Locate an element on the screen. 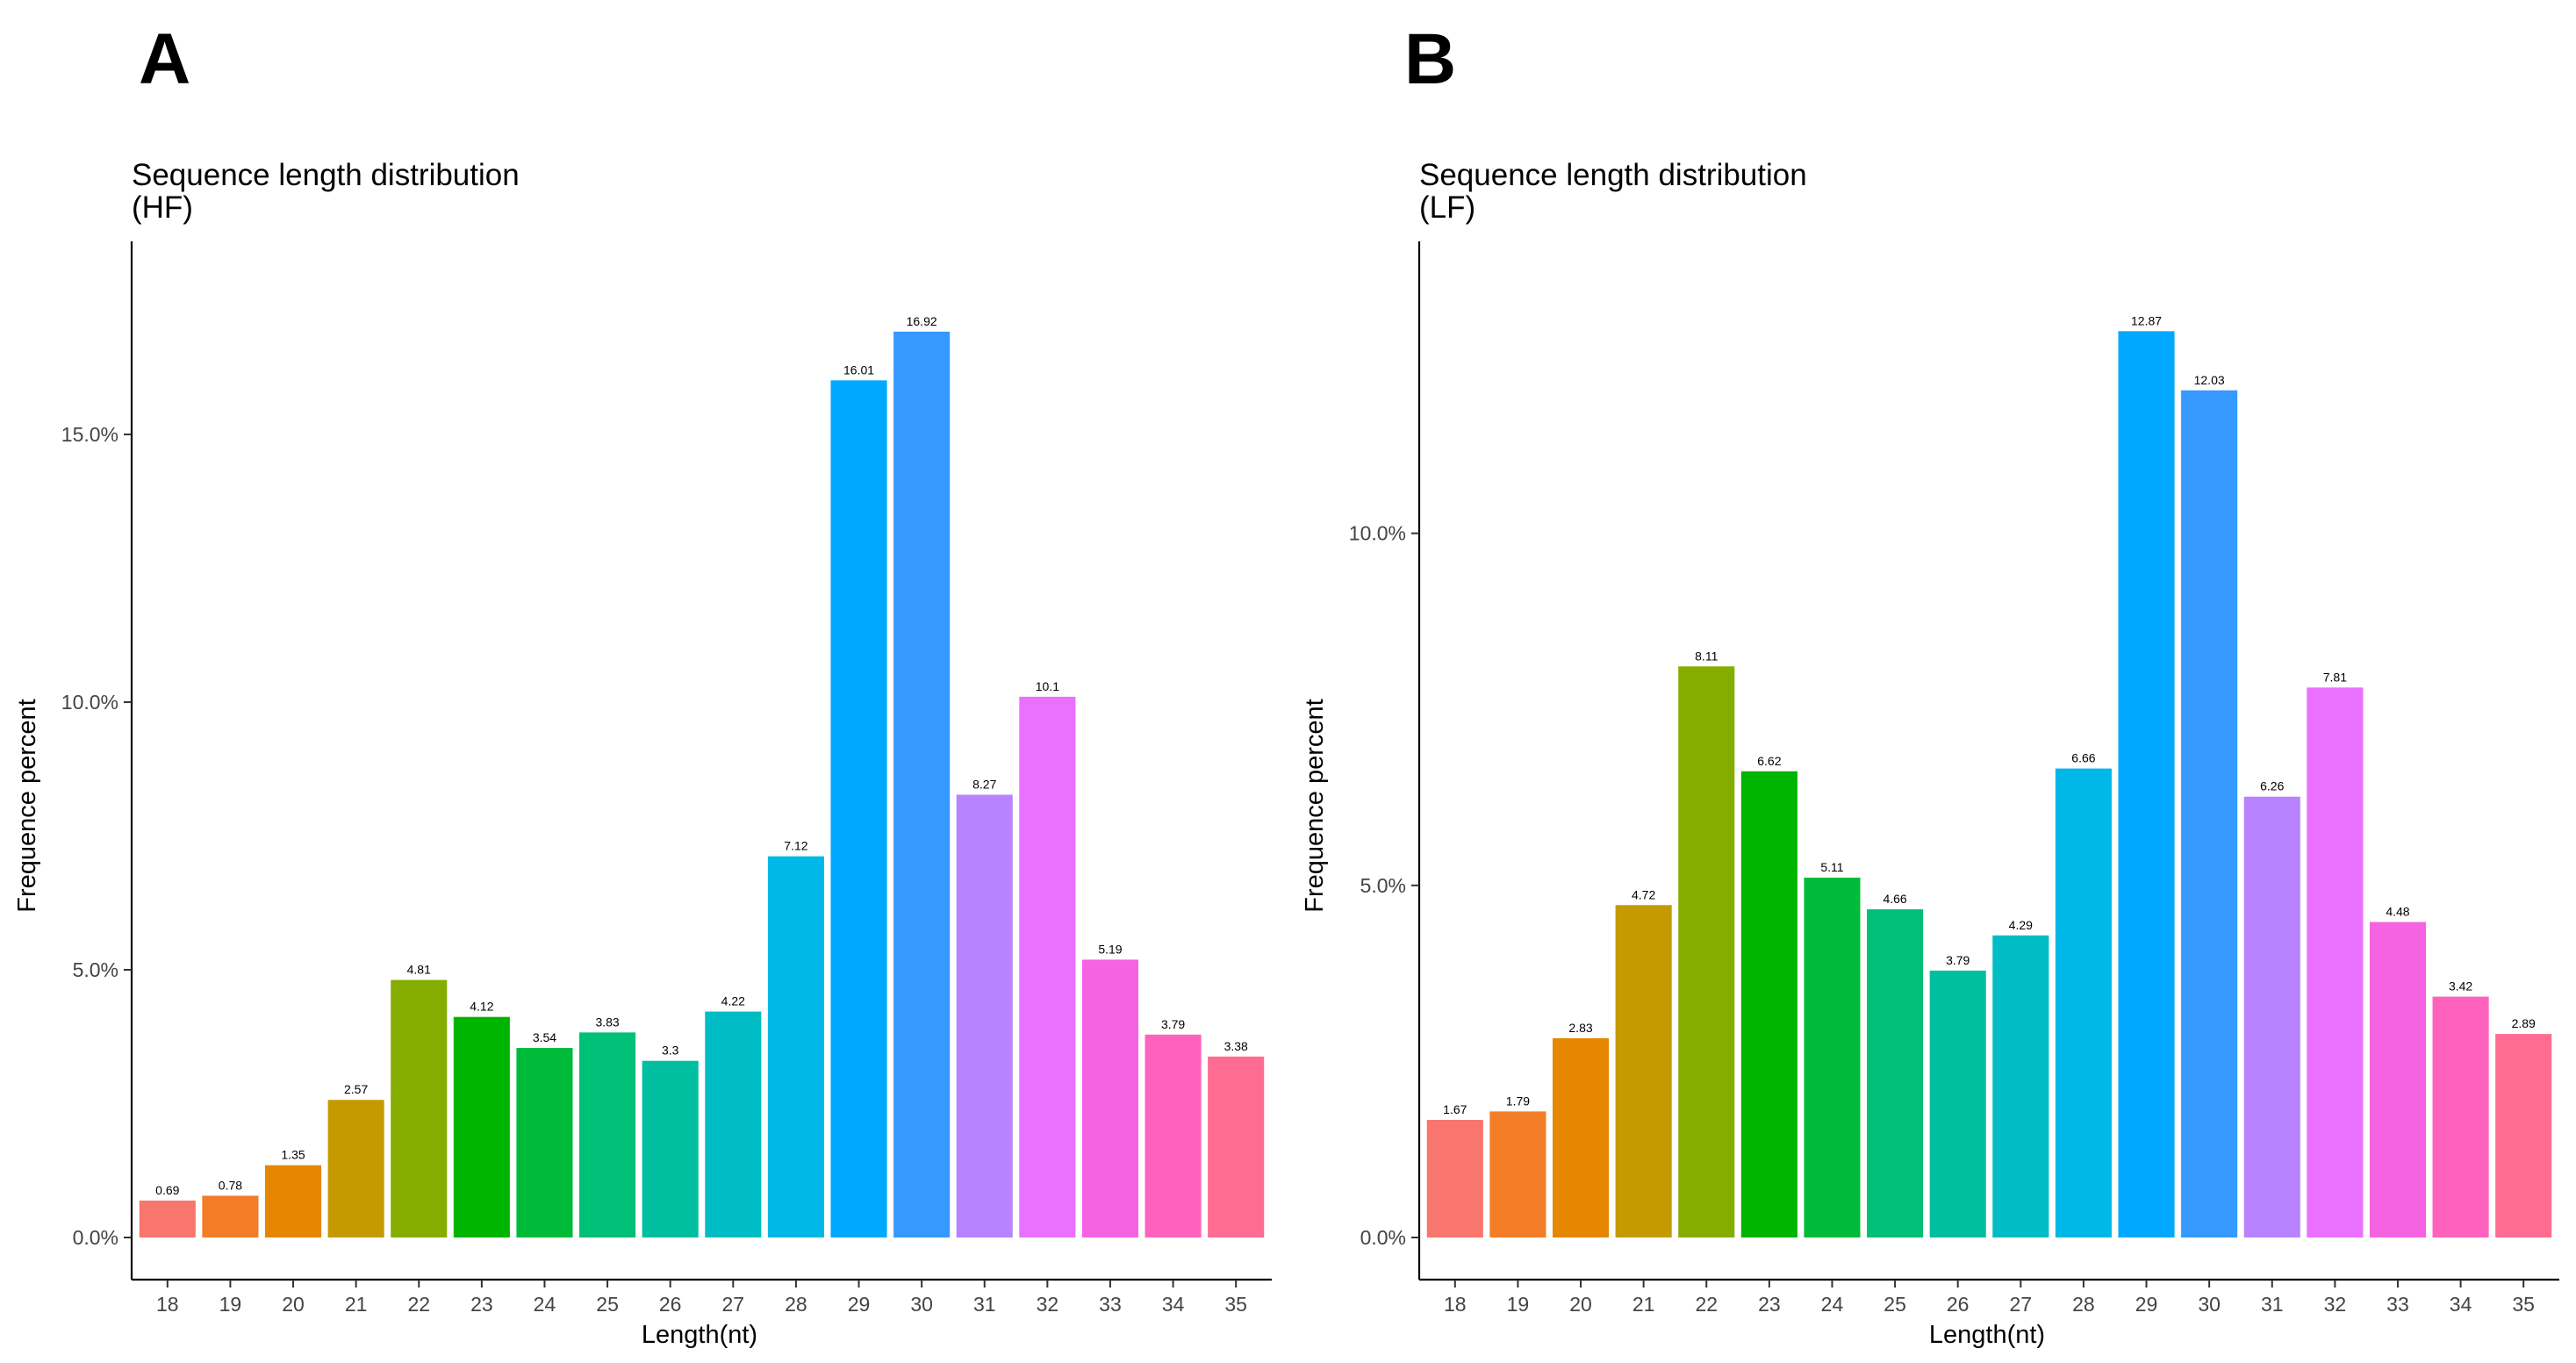  x-tick-label-b-19: 19 is located at coordinates (1519, 1304).